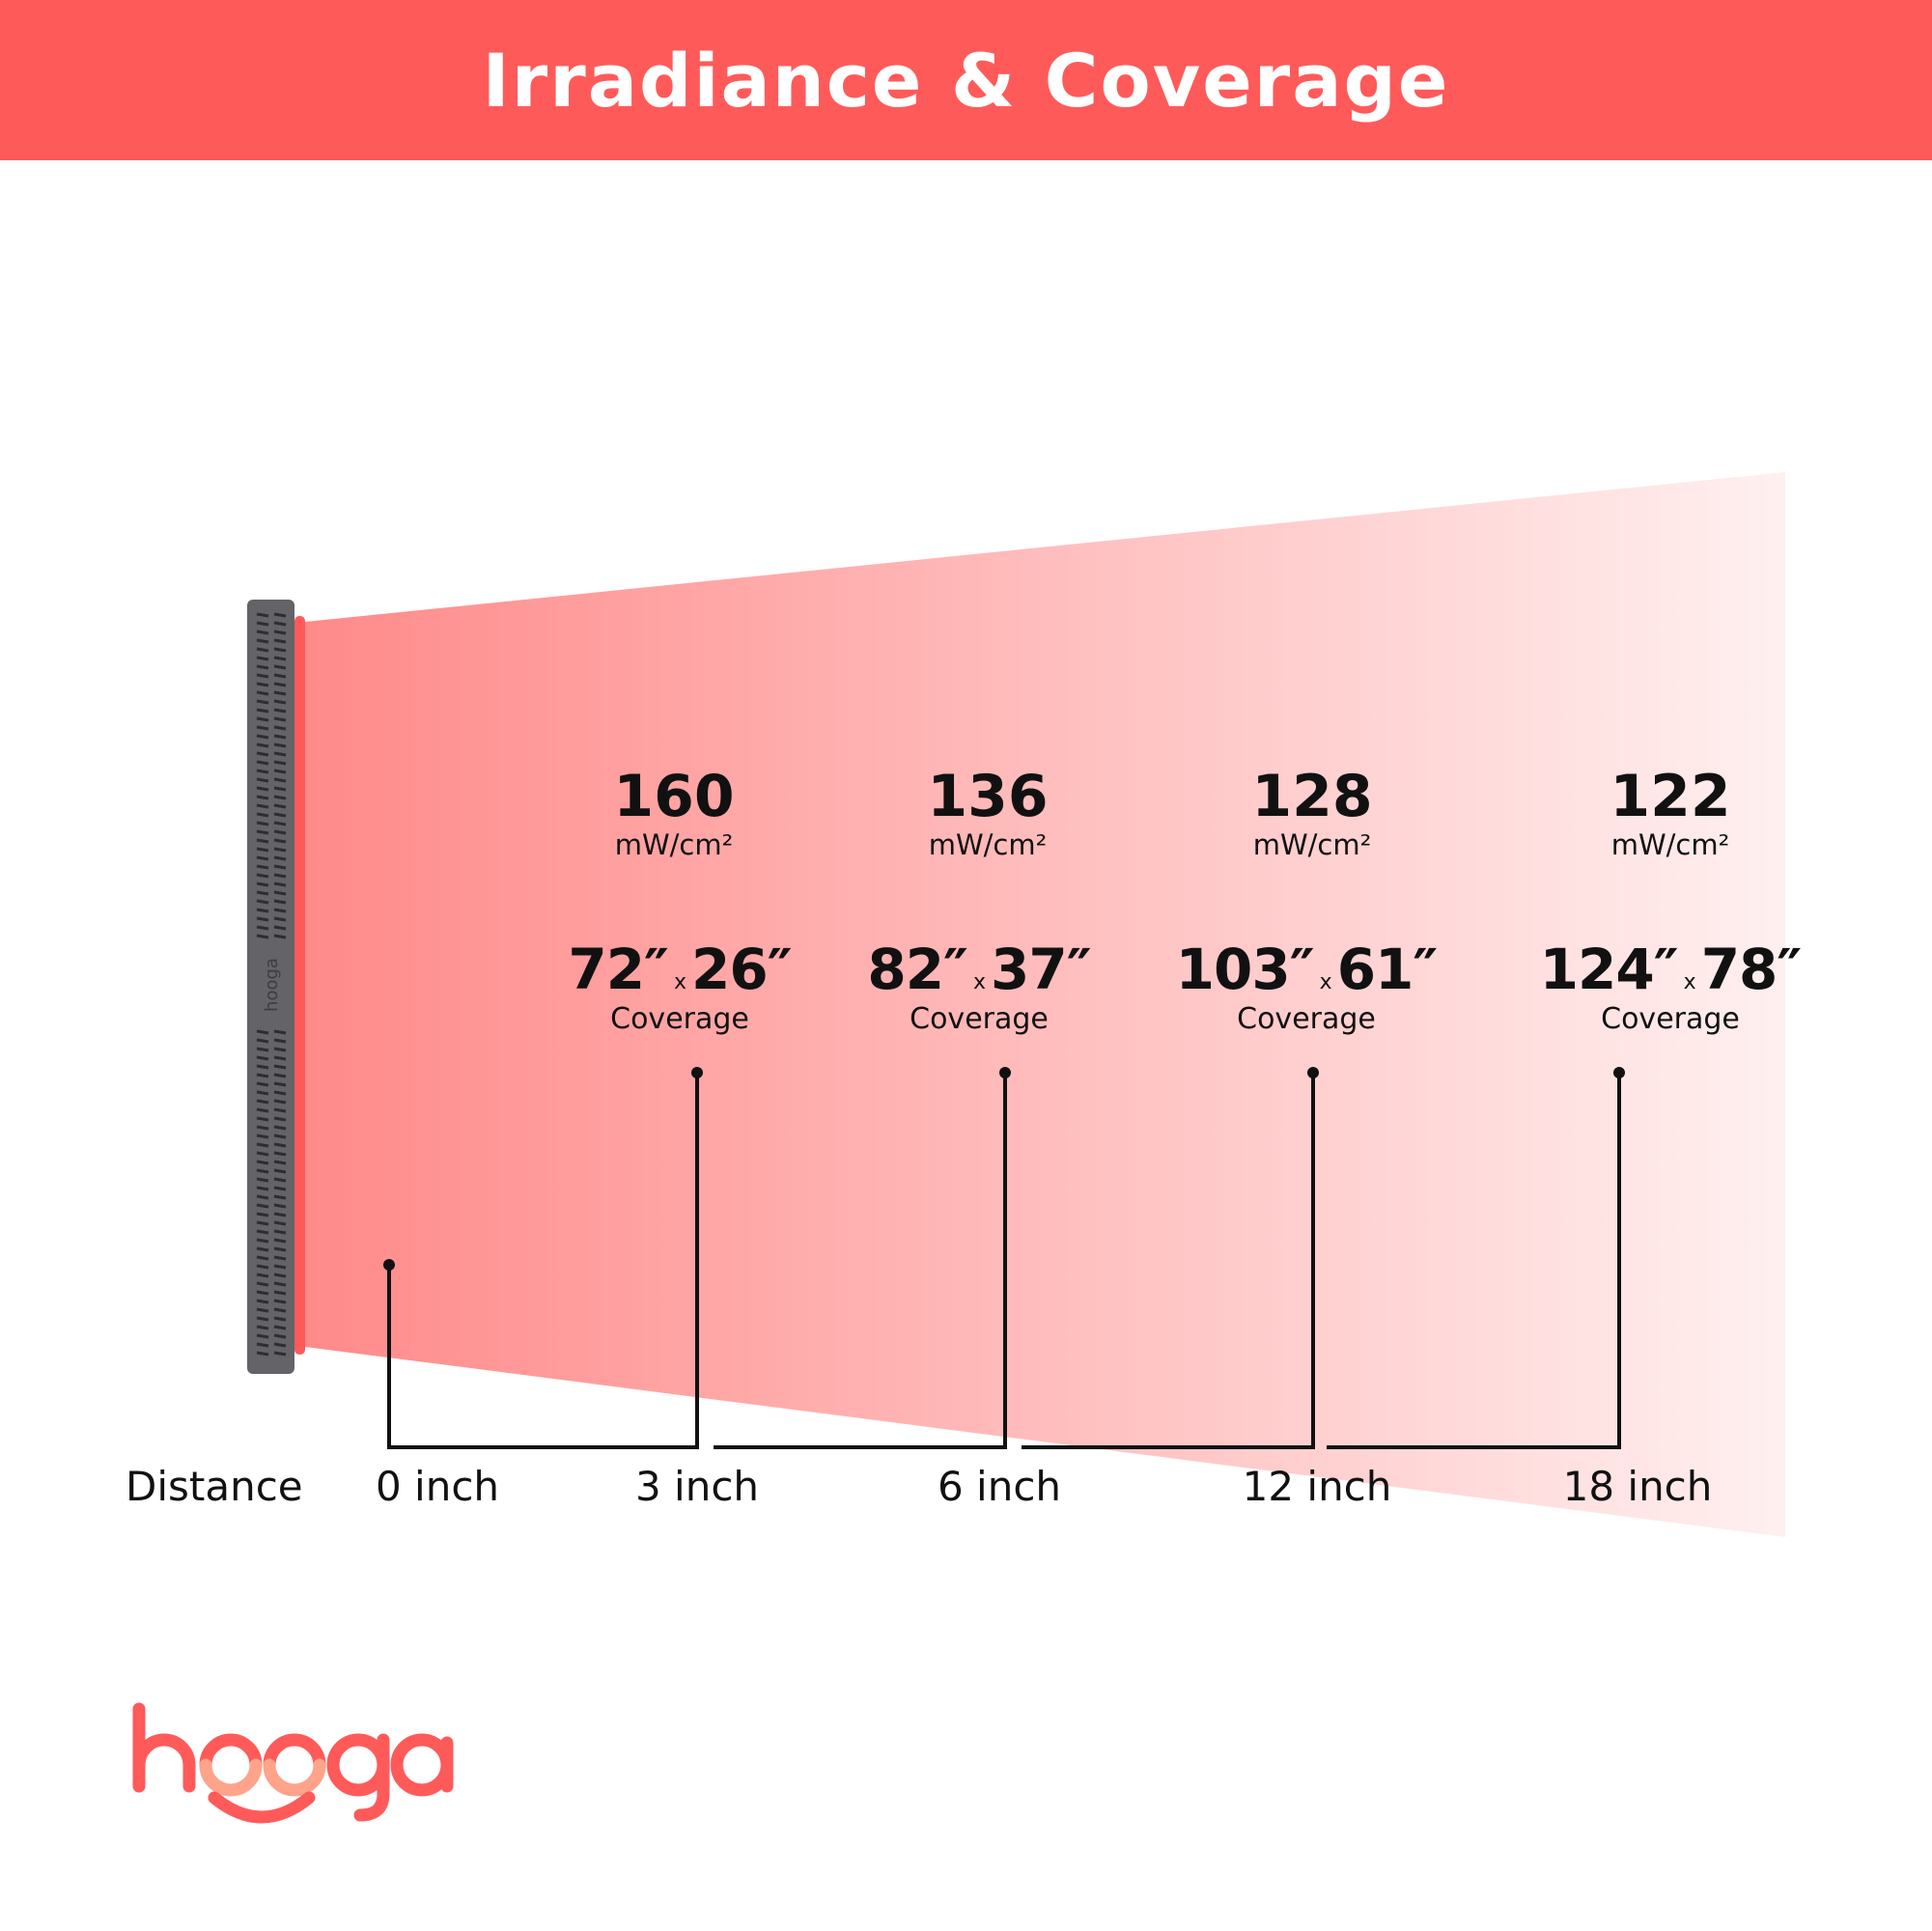 The width and height of the screenshot is (1932, 1931). I want to click on coverage-dimensions: 124″ x 78″, so click(1671, 969).